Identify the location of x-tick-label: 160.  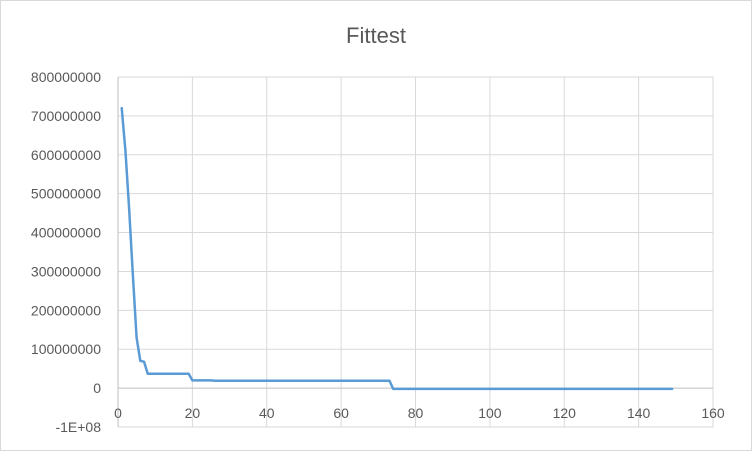
(713, 413).